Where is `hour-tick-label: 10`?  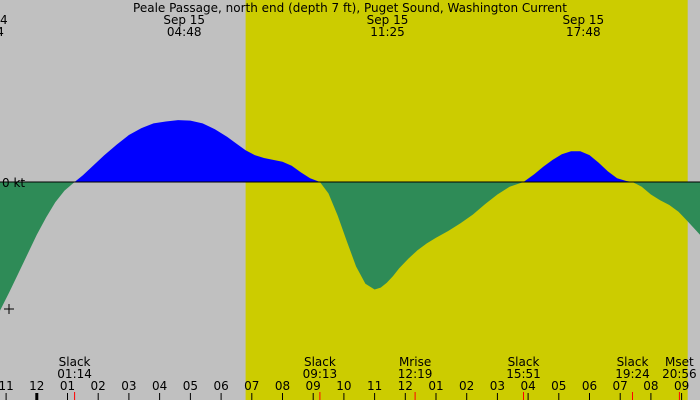
hour-tick-label: 10 is located at coordinates (343, 386).